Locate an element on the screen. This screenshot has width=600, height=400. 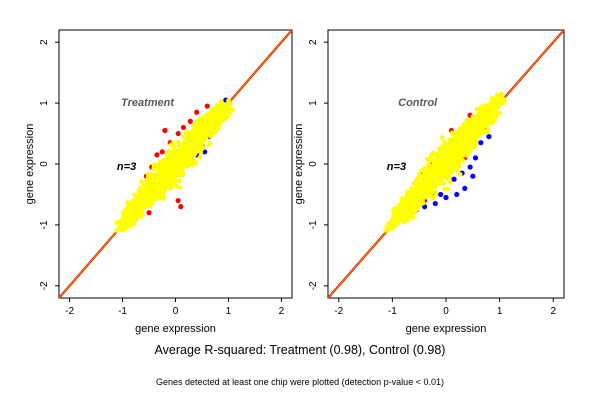
panel-title: Treatment is located at coordinates (148, 103).